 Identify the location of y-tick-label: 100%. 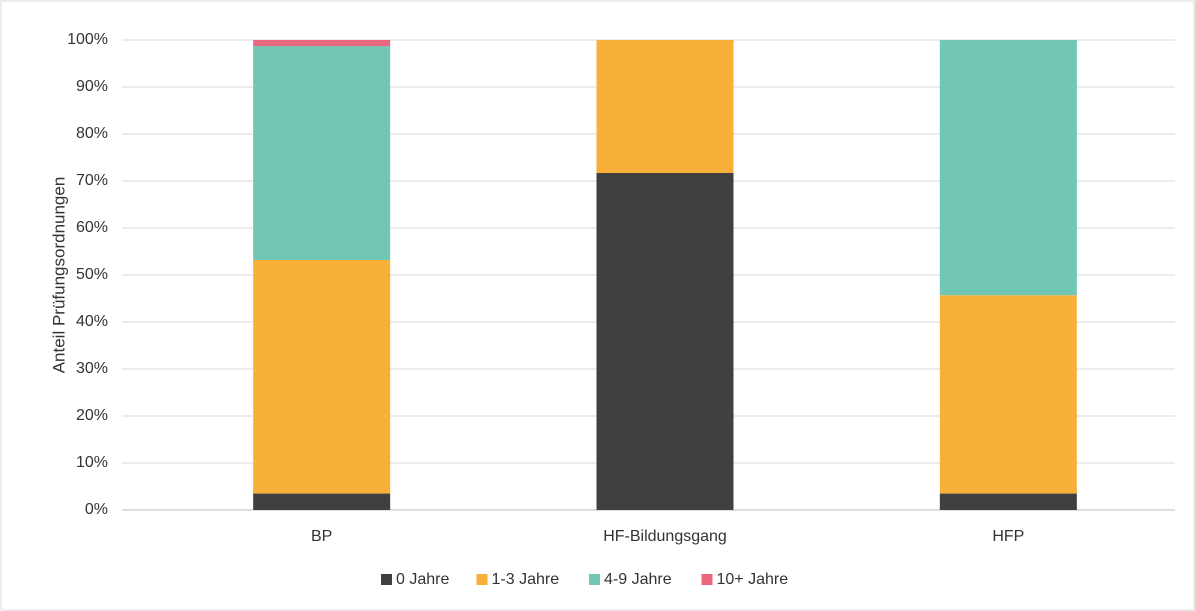
(87, 39).